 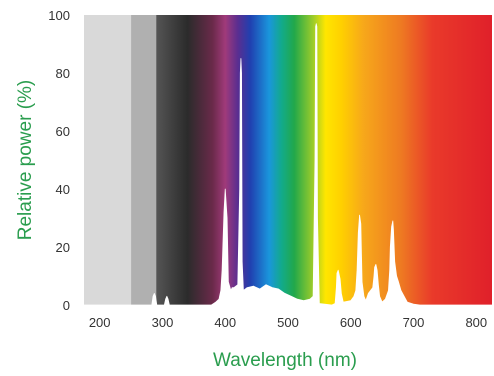 I want to click on x-tick-labels: 200 300 400 500 600 700 800, so click(x=288, y=322).